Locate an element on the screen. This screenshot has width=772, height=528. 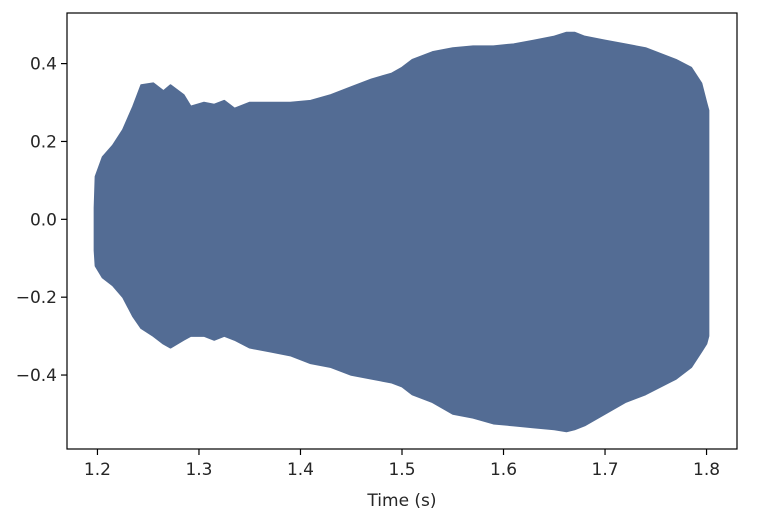
y-axis: 0.4 0.2 0.0 −0.2 −0.4 is located at coordinates (41, 220).